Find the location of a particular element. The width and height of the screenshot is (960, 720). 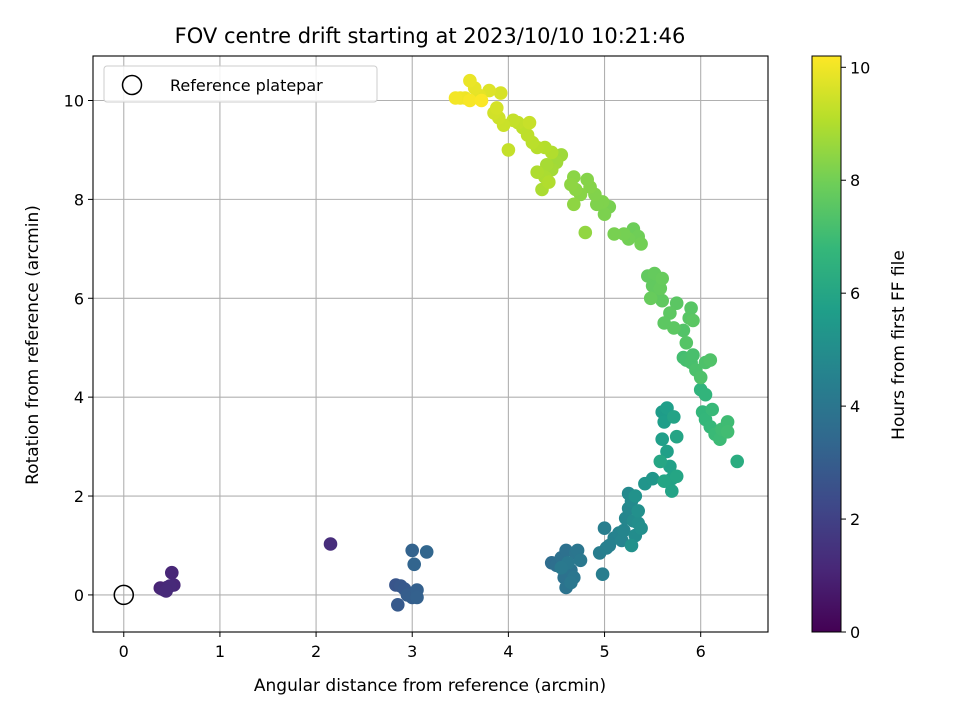

colorbar-label: Hours from first FF file is located at coordinates (899, 345).